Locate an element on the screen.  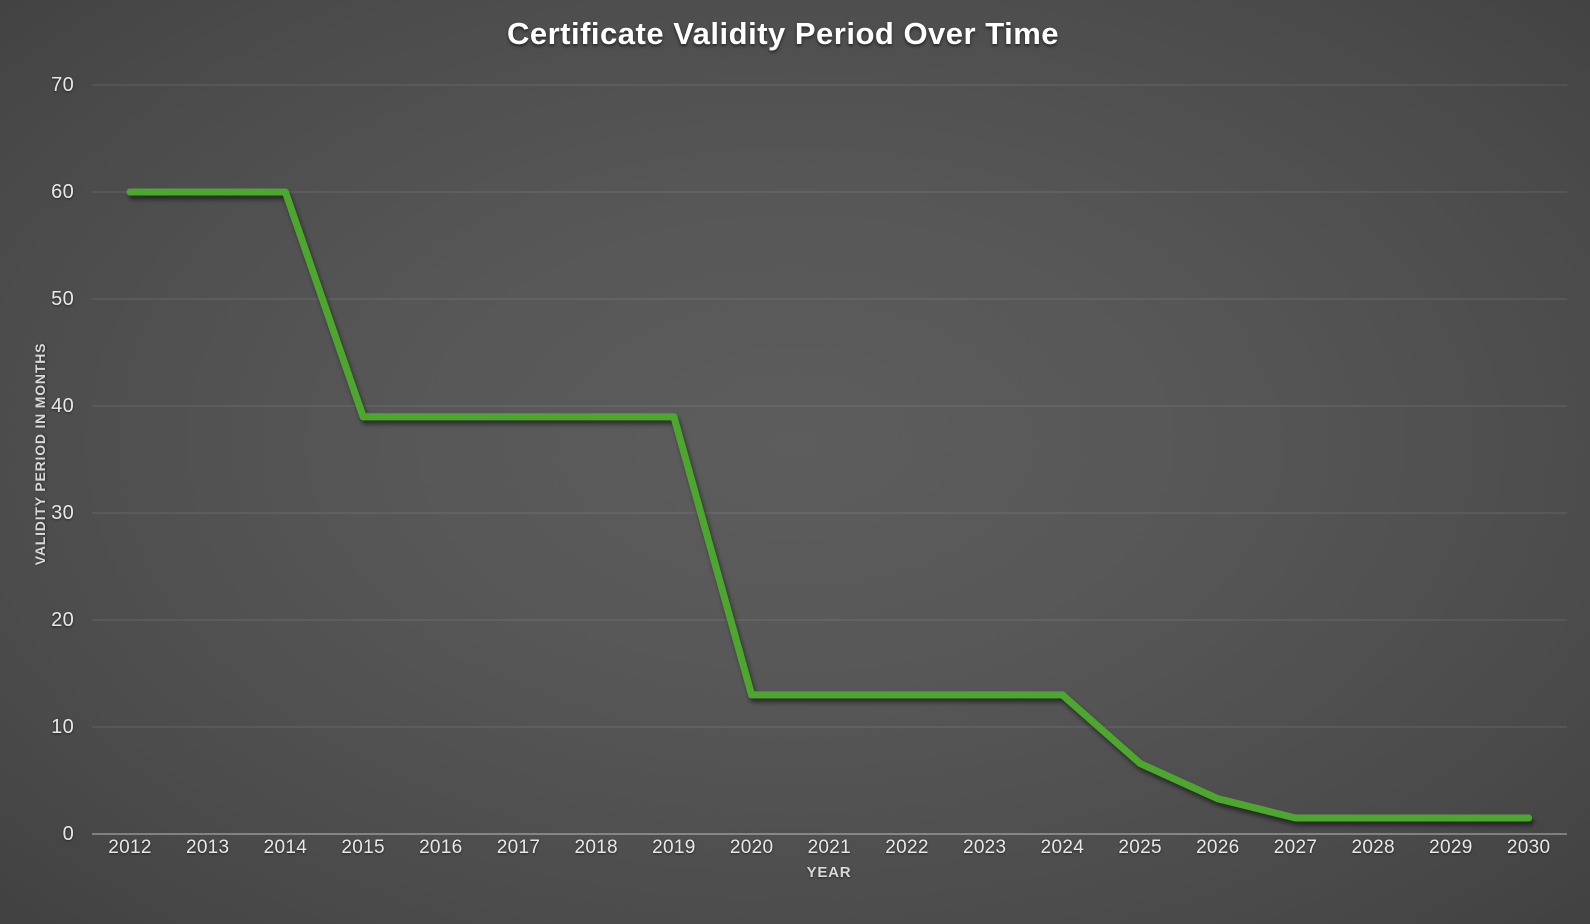
x-tick-label: 2018 is located at coordinates (596, 847).